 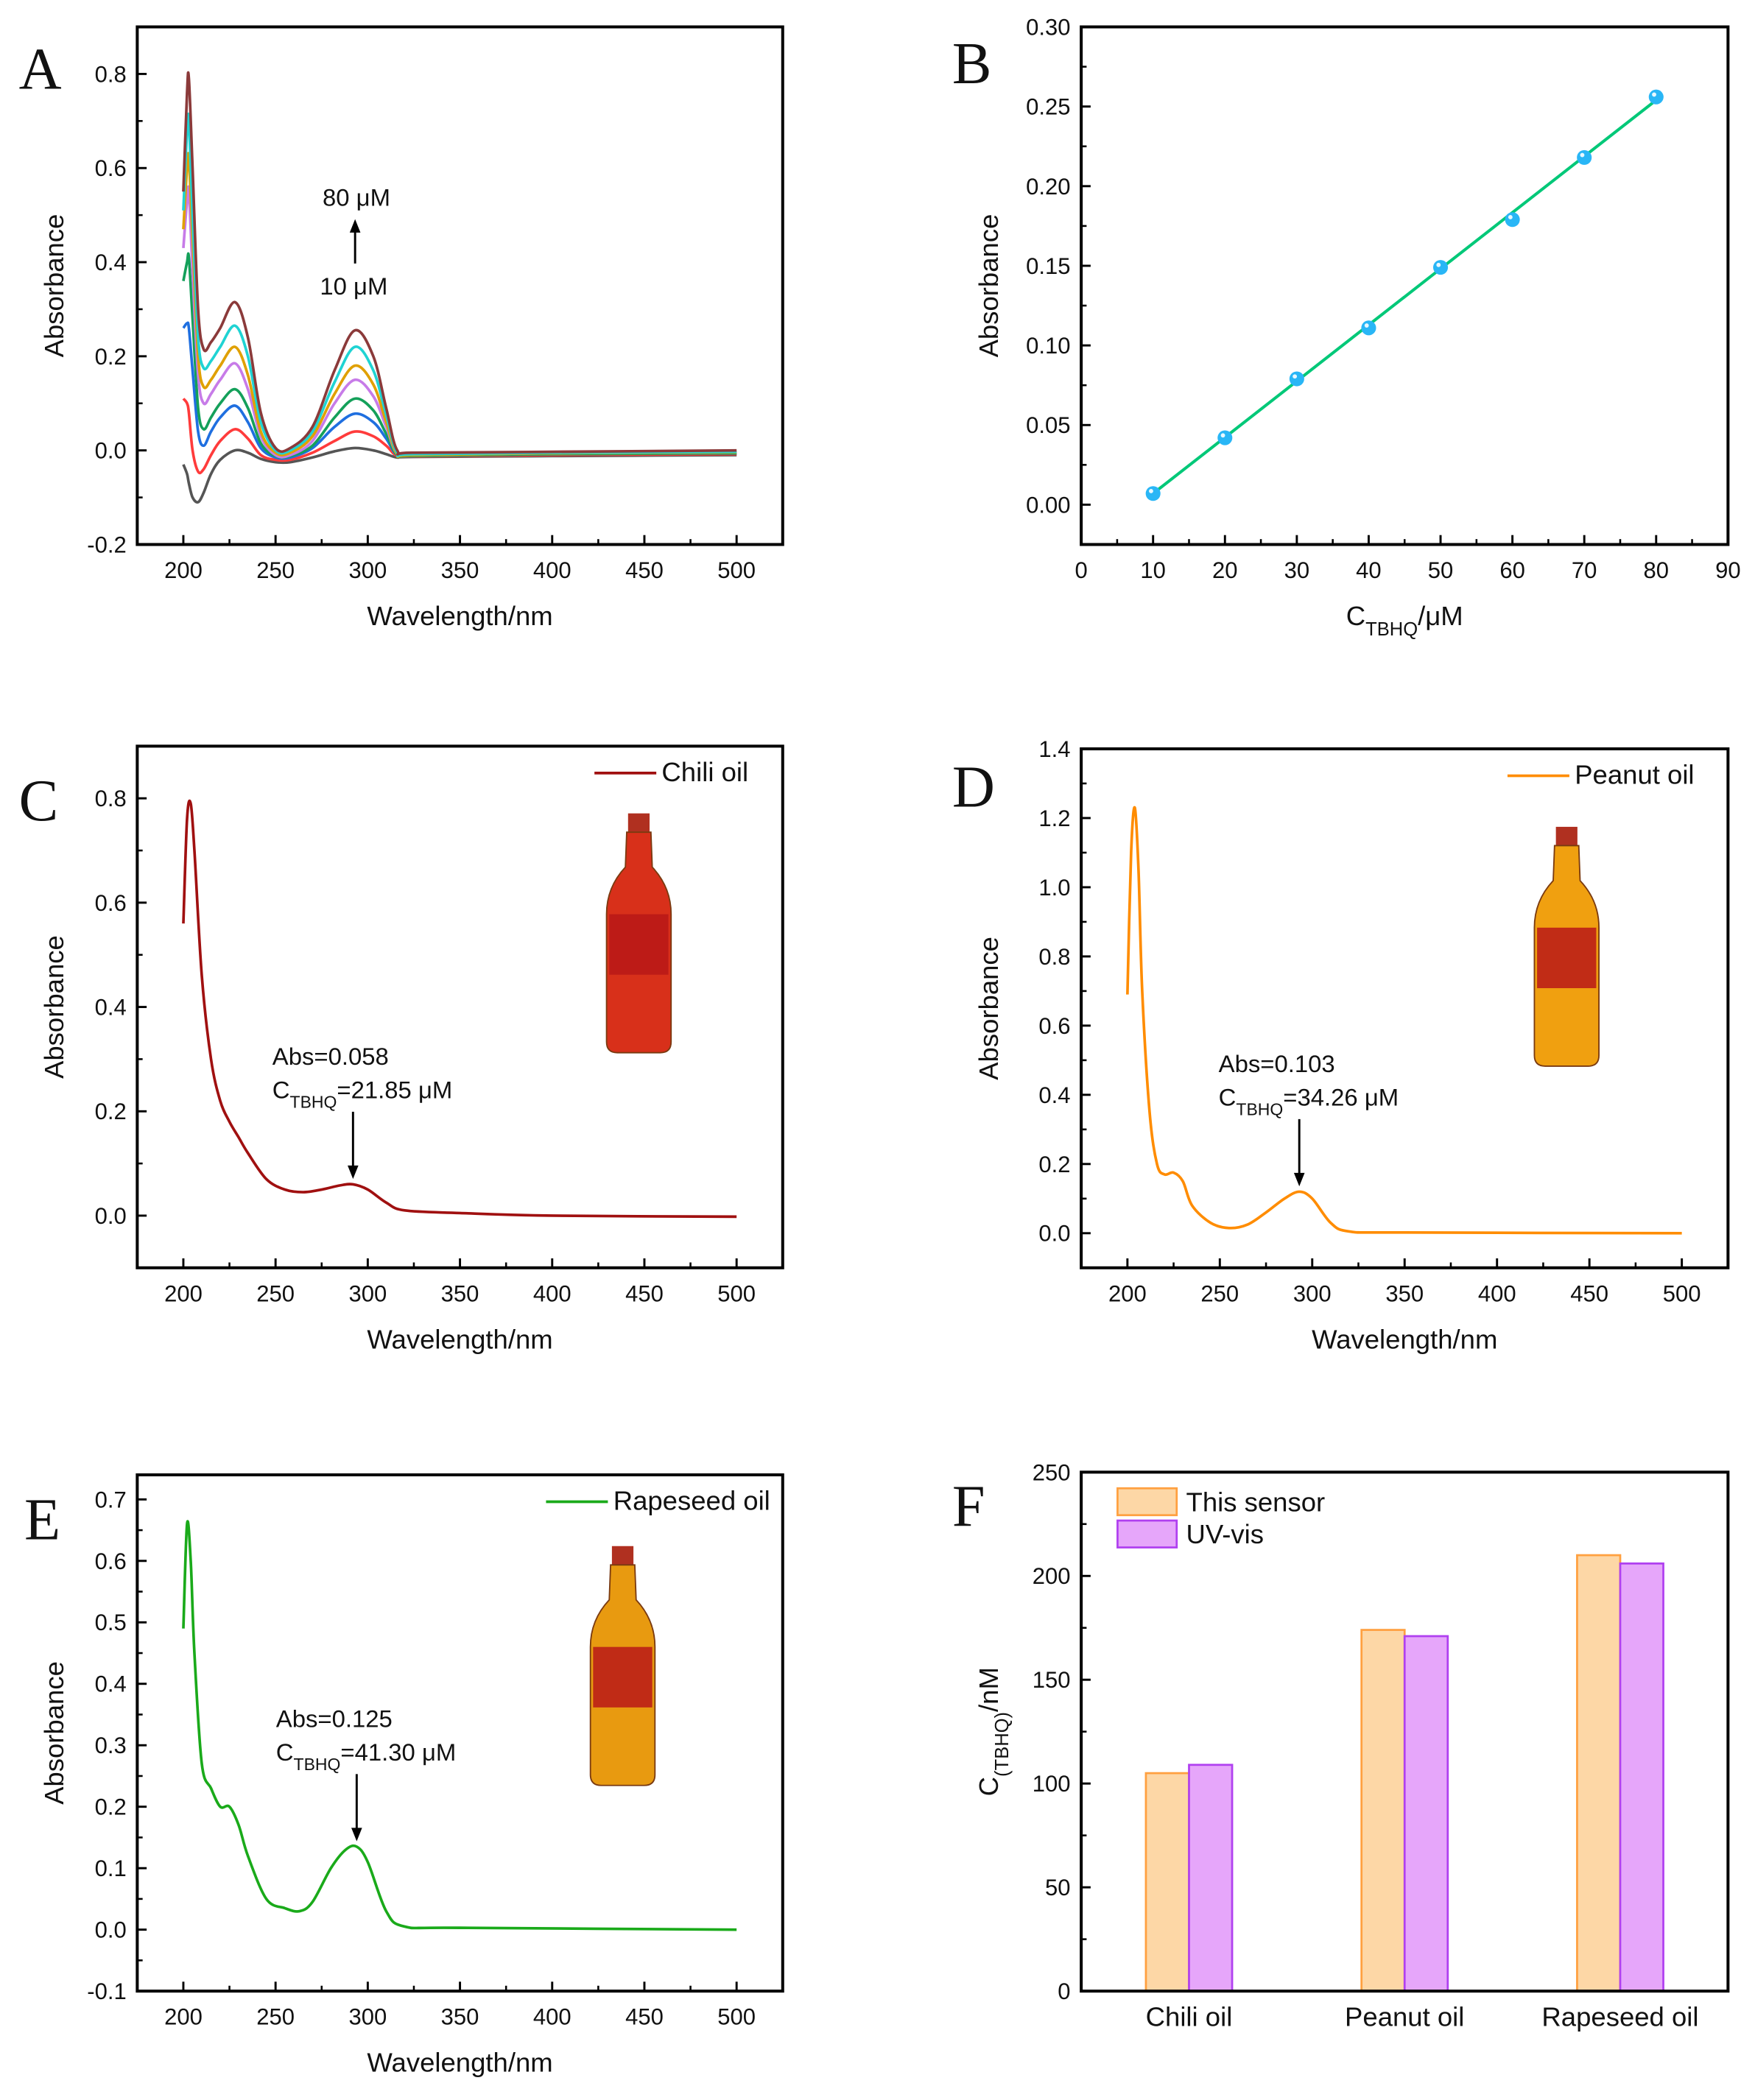 I want to click on oil-bottle-image, so click(x=638, y=933).